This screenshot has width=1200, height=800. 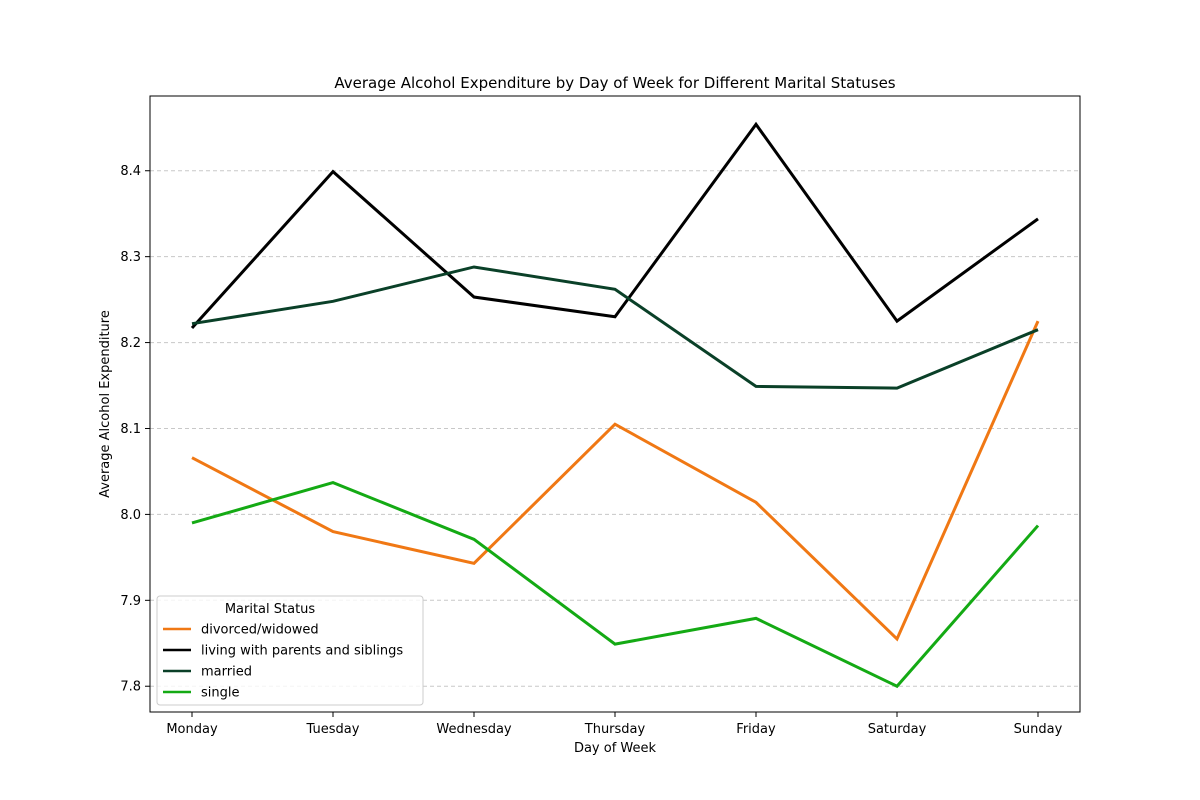 I want to click on y-tick-label: 8.2, so click(x=130, y=343).